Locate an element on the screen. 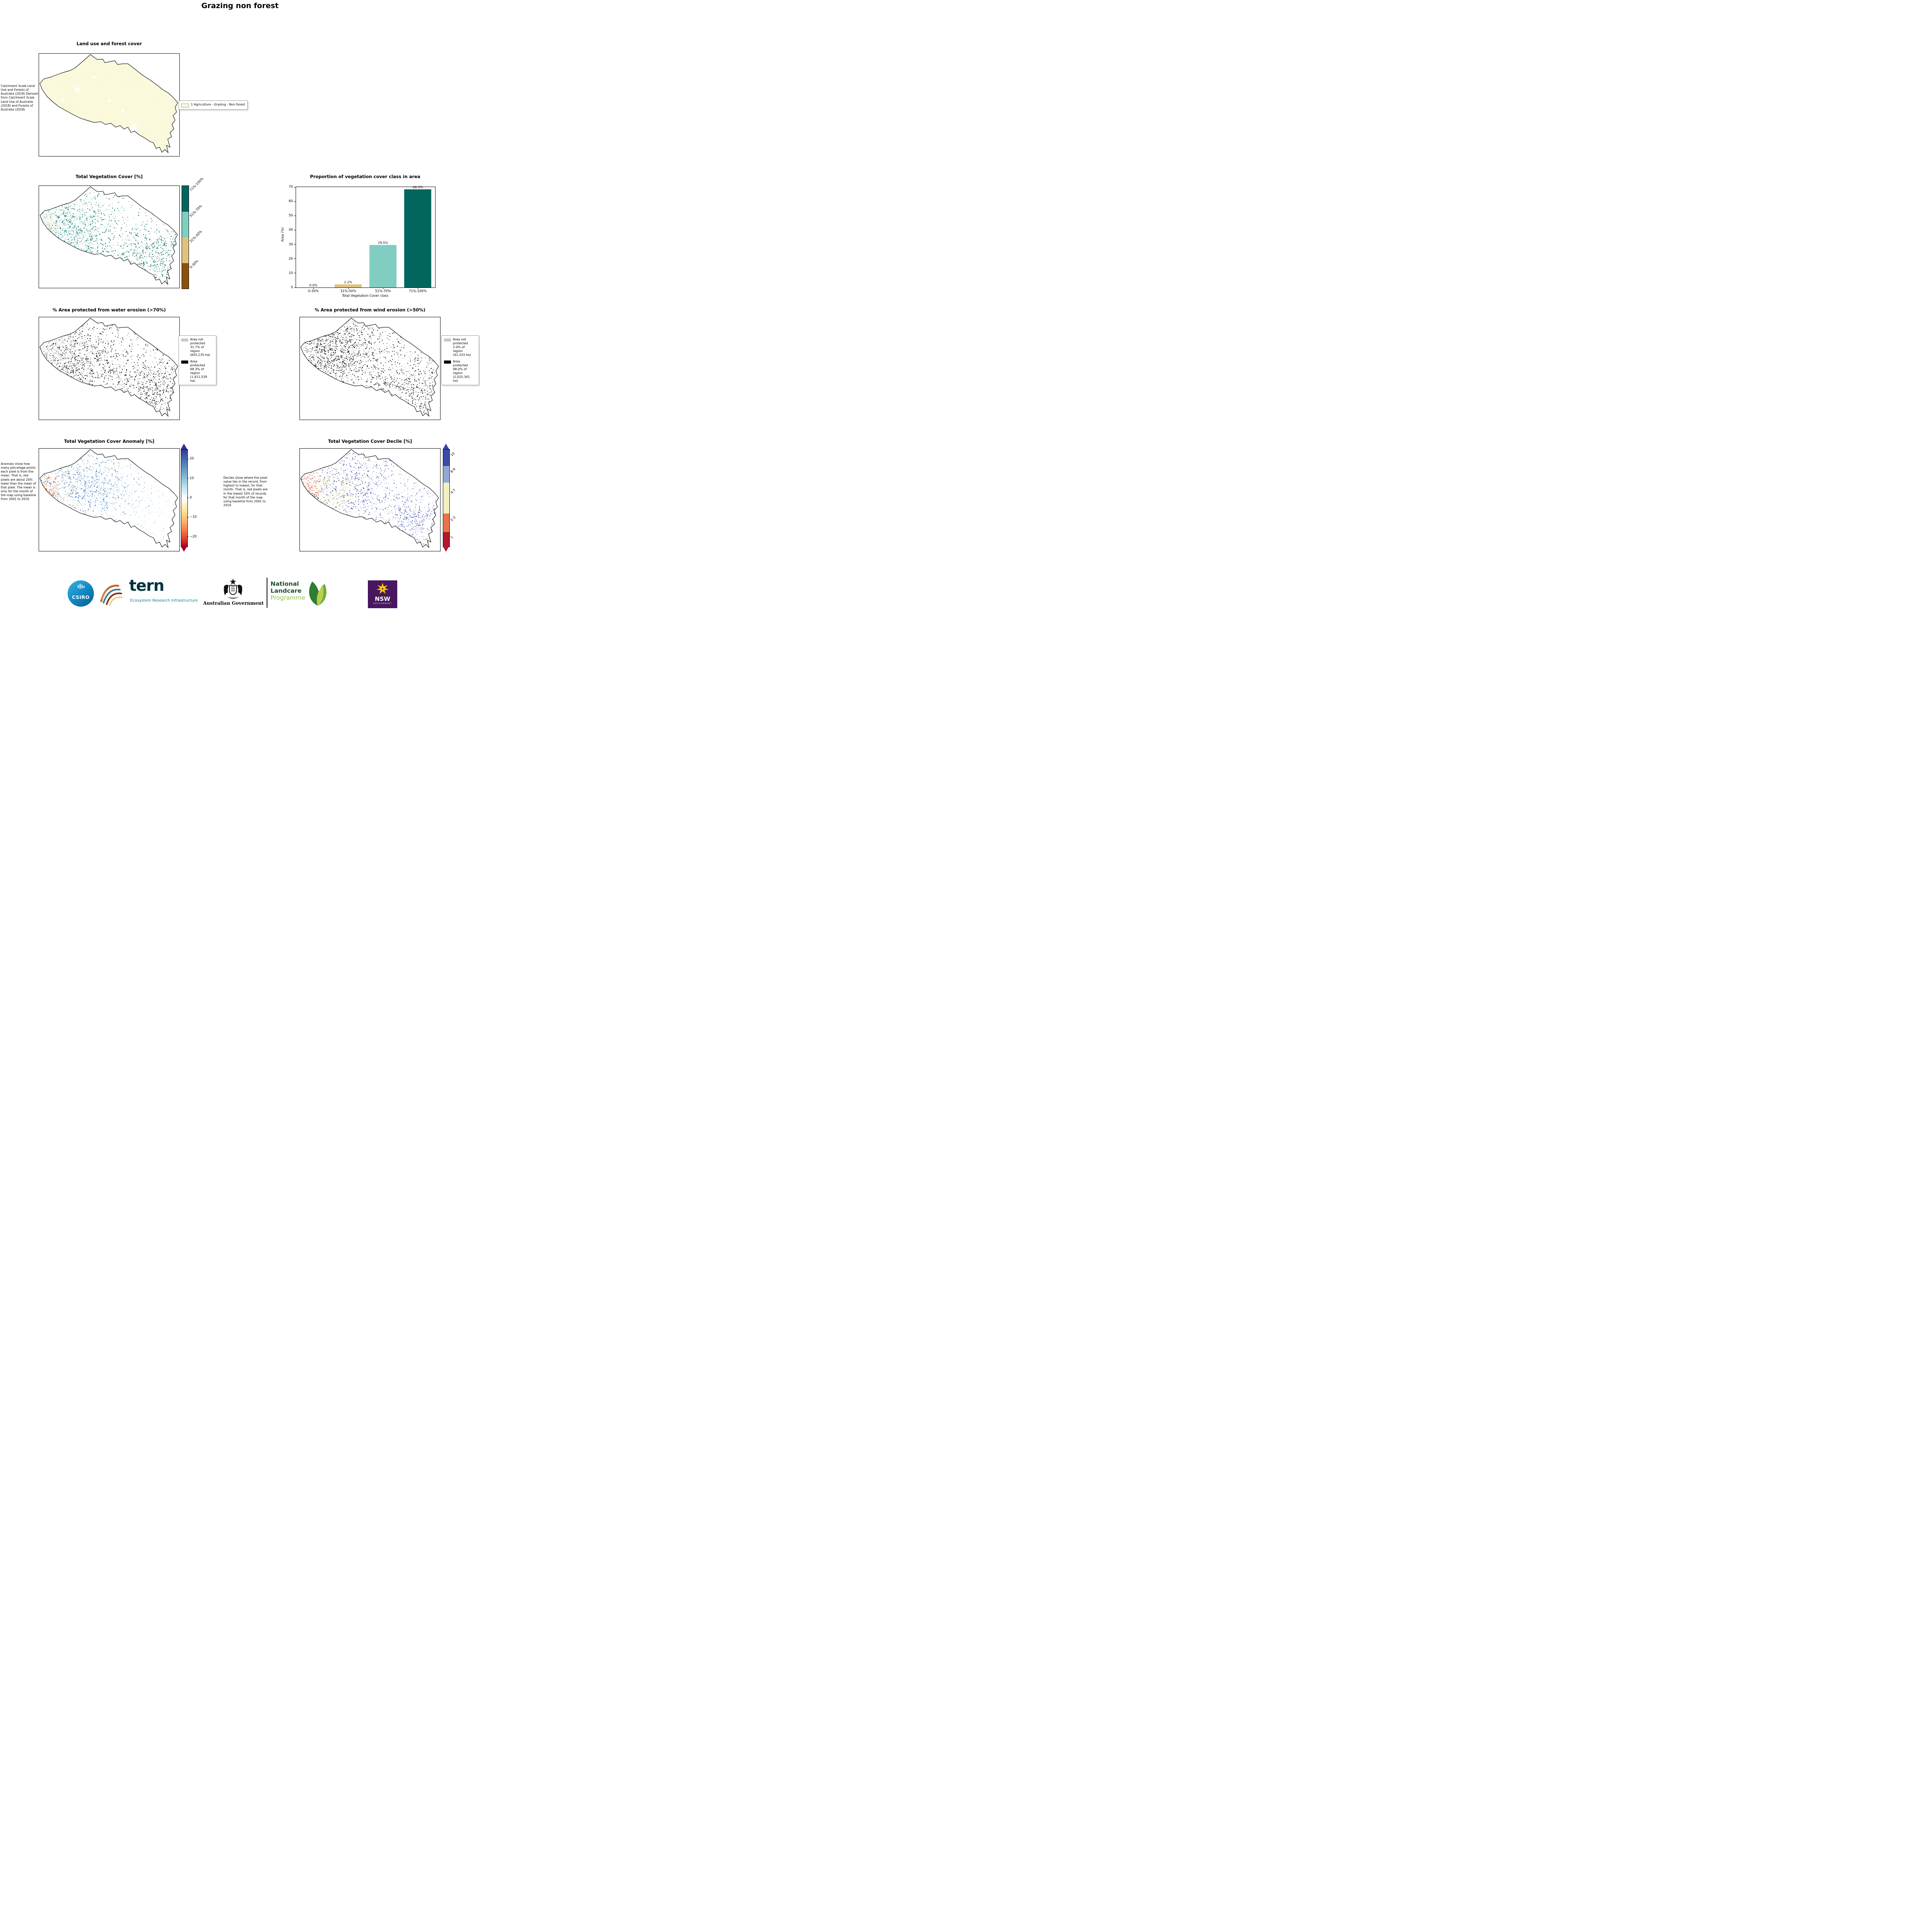  chart-y-tick-label: 40 is located at coordinates (291, 230).